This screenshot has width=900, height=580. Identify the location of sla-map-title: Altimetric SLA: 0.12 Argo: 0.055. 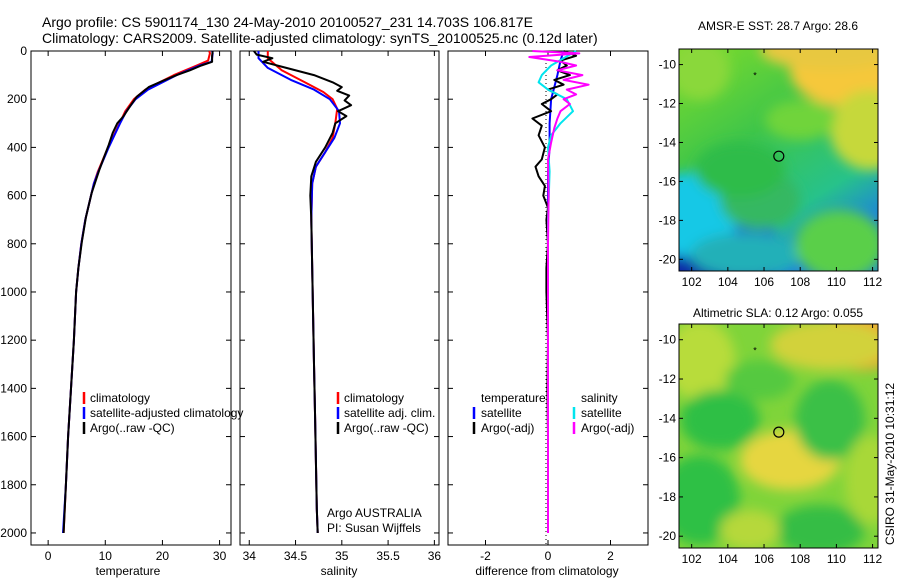
(778, 313).